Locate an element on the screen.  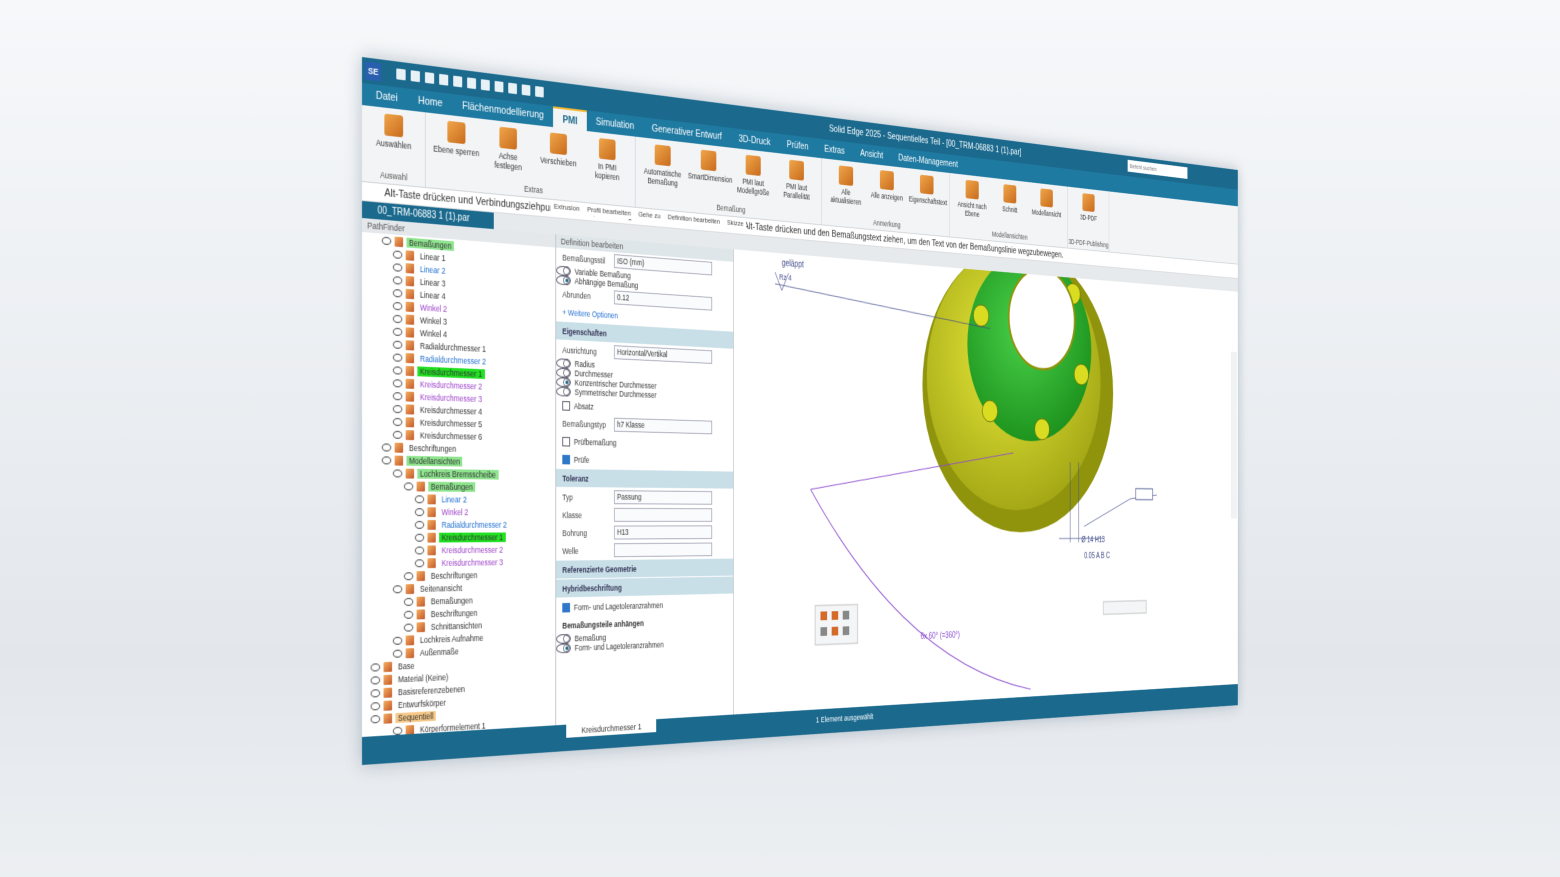
tree-label: Sequentiell is located at coordinates (415, 716).